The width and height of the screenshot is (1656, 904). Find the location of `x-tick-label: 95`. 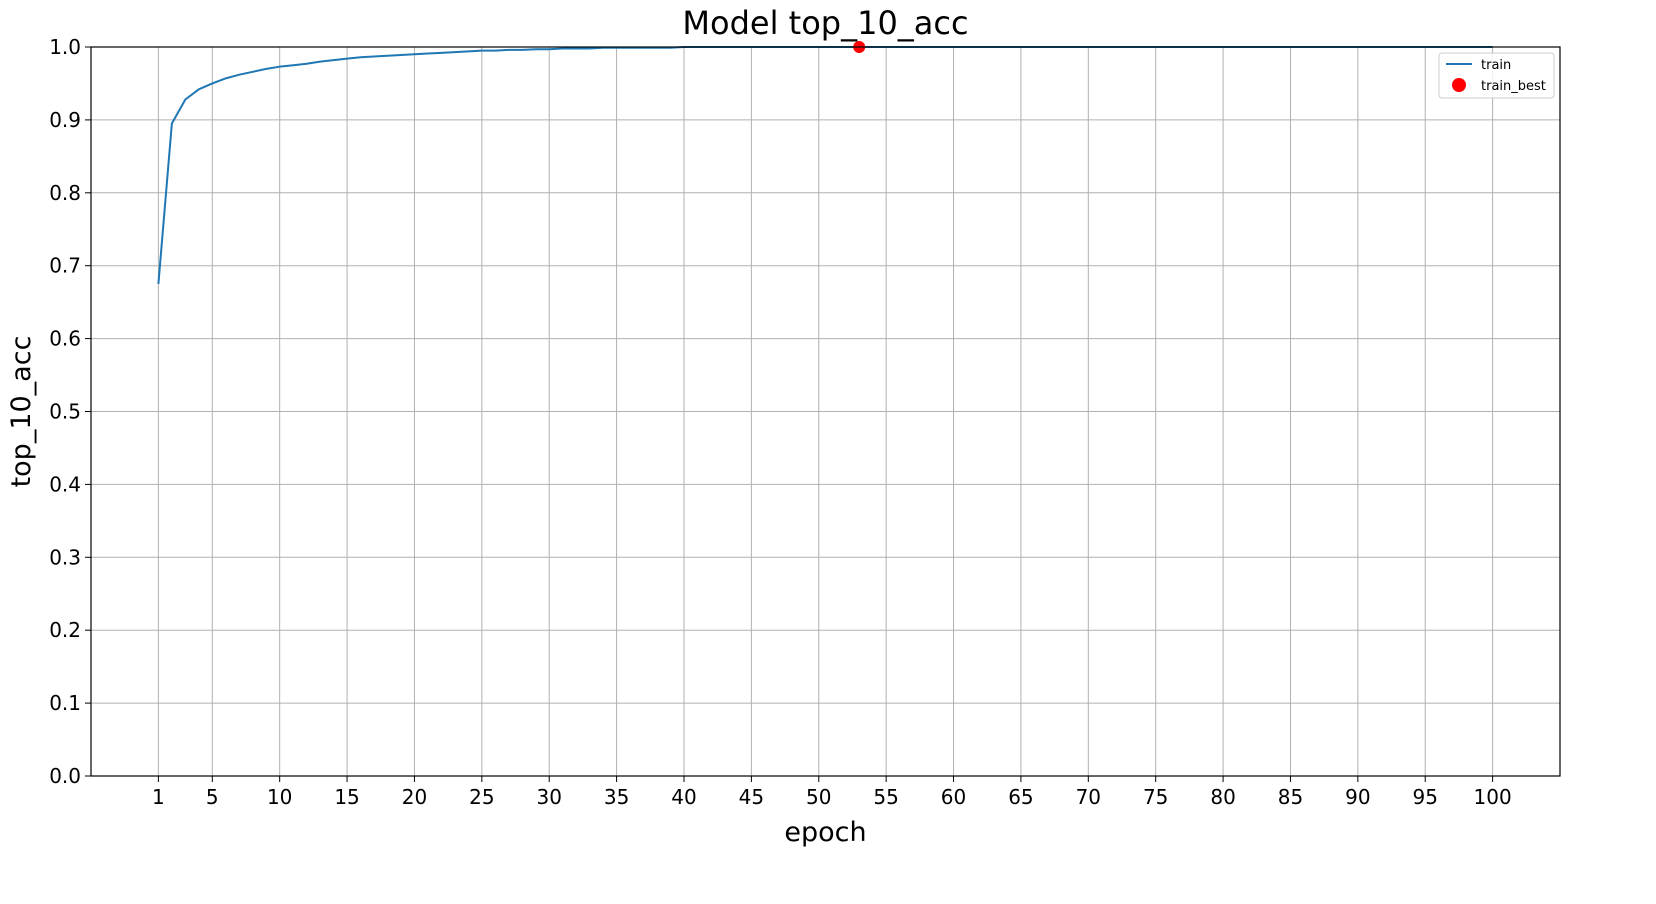

x-tick-label: 95 is located at coordinates (1425, 797).